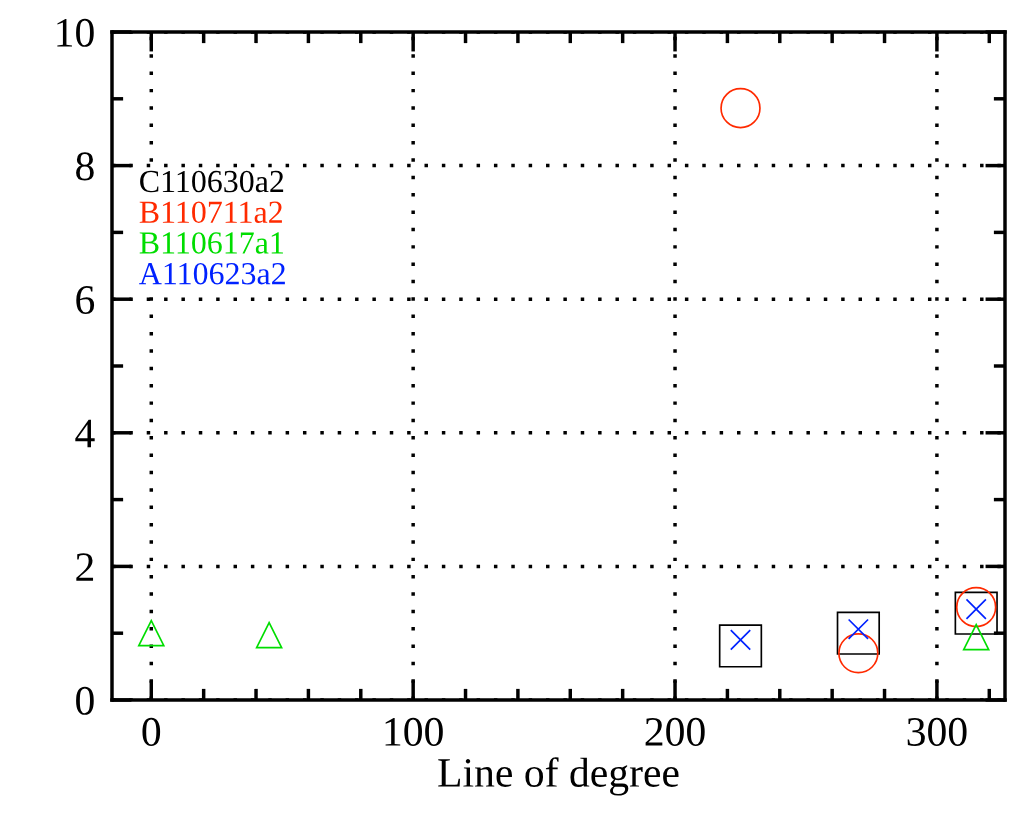 Image resolution: width=1022 pixels, height=826 pixels. What do you see at coordinates (675, 731) in the screenshot?
I see `x-tick-label: 200` at bounding box center [675, 731].